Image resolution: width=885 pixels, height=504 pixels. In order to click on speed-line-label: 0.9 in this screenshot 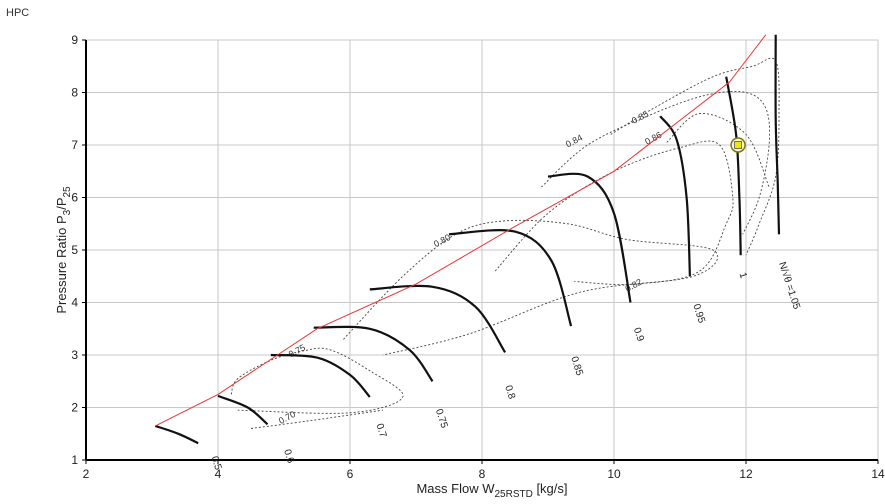, I will do `click(638, 334)`.